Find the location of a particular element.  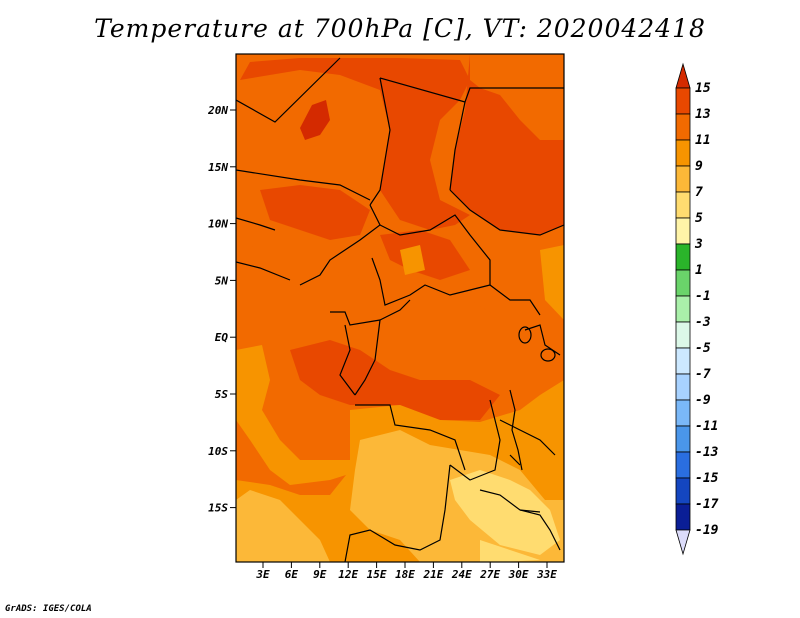

colorbar-label: 13 is located at coordinates (703, 114).